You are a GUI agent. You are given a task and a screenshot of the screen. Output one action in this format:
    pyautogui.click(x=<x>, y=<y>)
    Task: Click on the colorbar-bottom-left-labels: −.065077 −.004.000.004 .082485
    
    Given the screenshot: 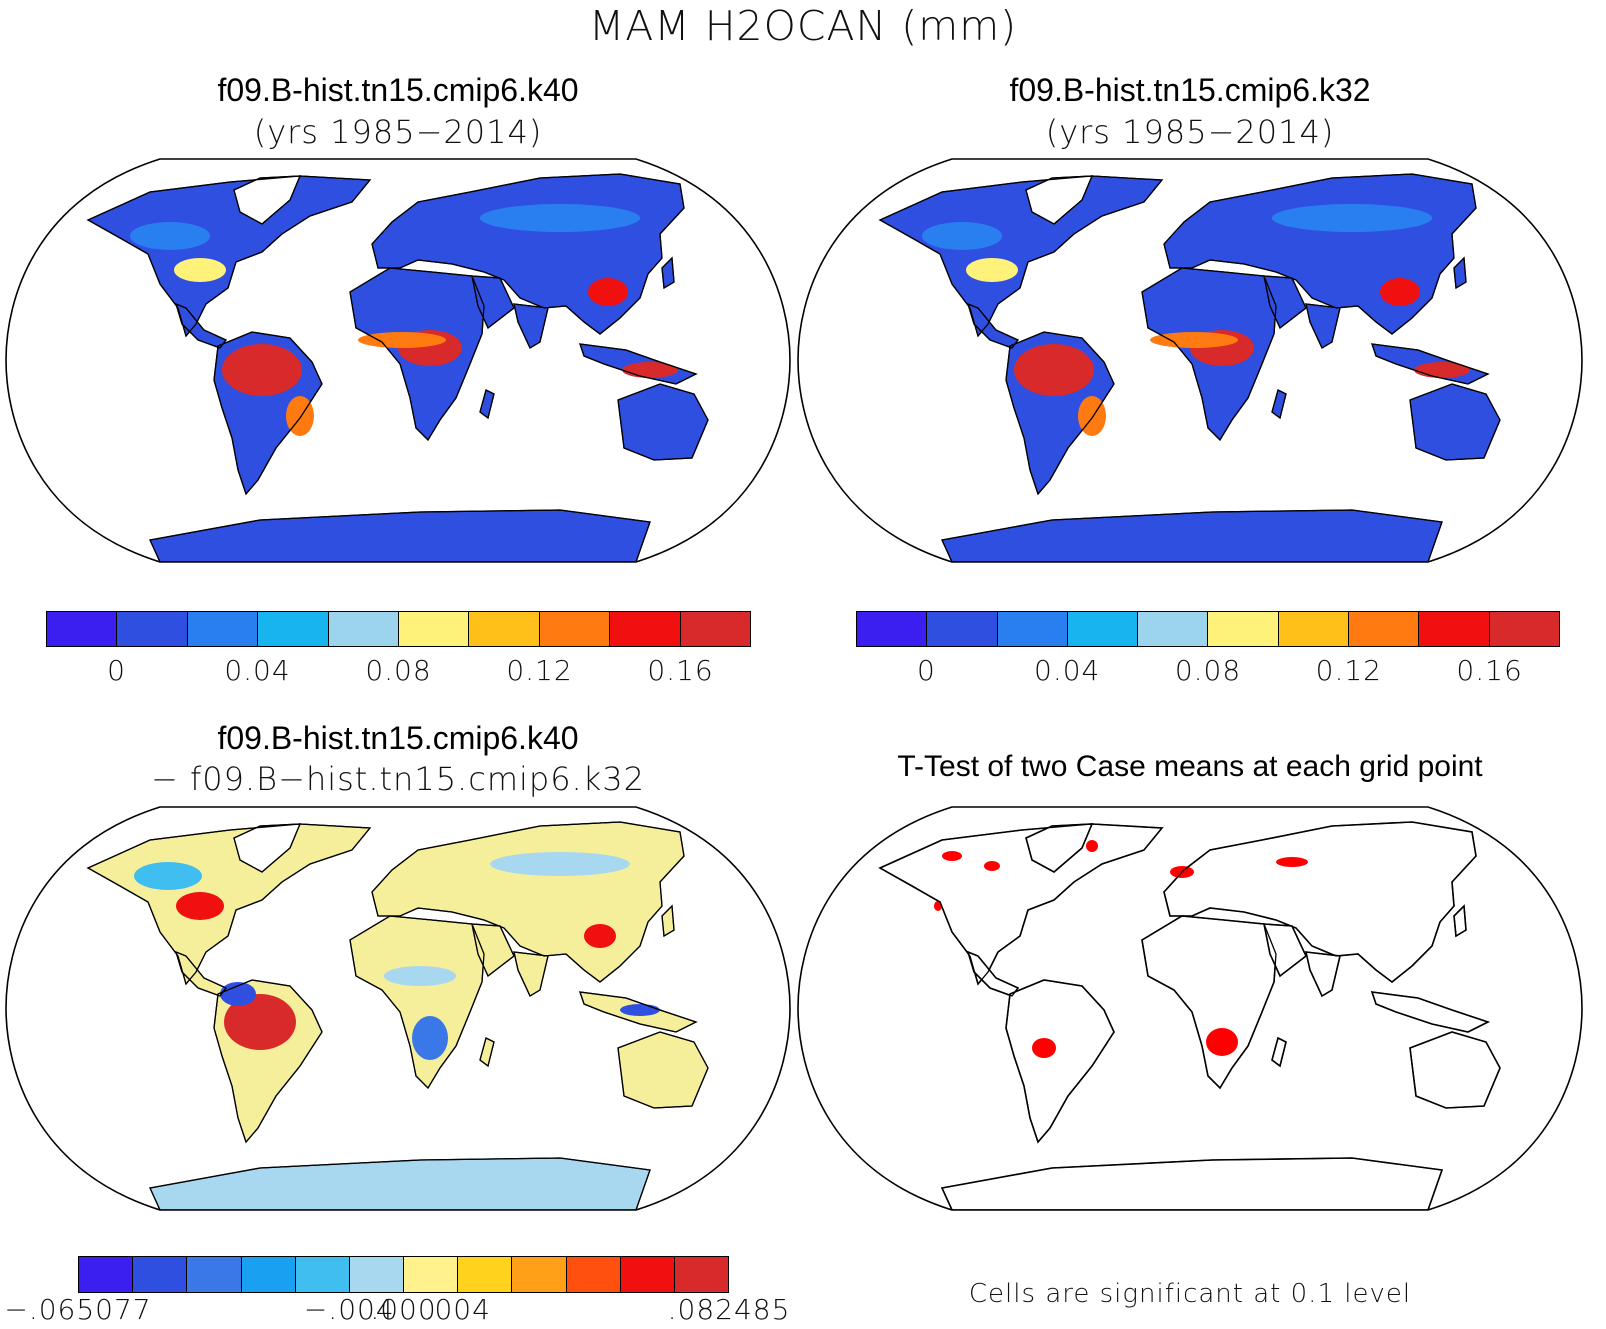 What is the action you would take?
    pyautogui.click(x=396, y=1311)
    